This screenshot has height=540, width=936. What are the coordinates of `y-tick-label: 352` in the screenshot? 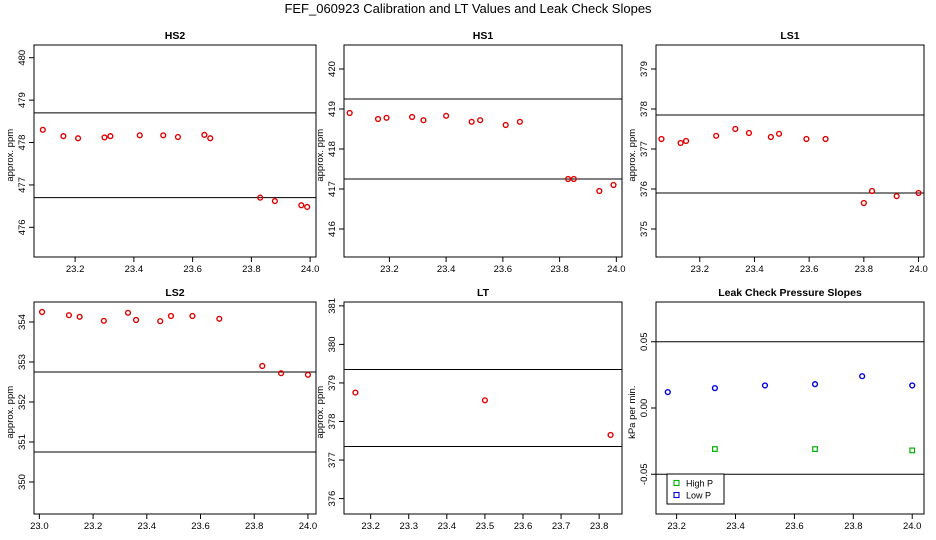 It's located at (22, 402).